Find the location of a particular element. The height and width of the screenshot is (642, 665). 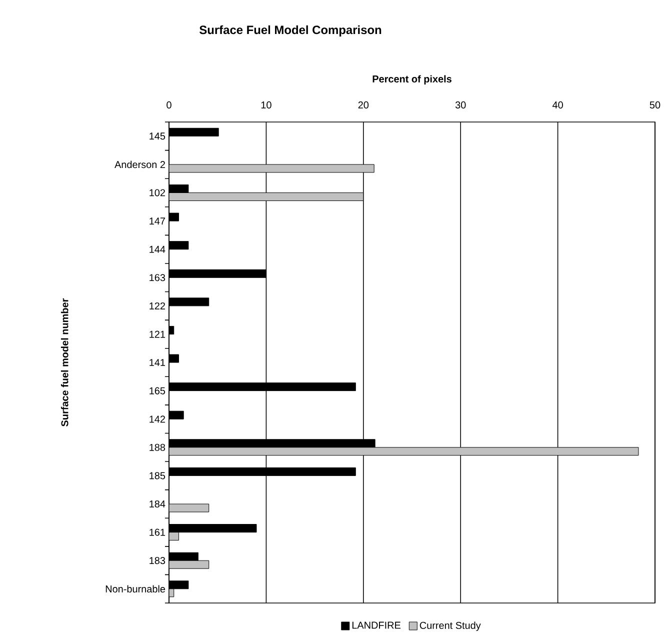

x-tick-label: 40 is located at coordinates (557, 104).